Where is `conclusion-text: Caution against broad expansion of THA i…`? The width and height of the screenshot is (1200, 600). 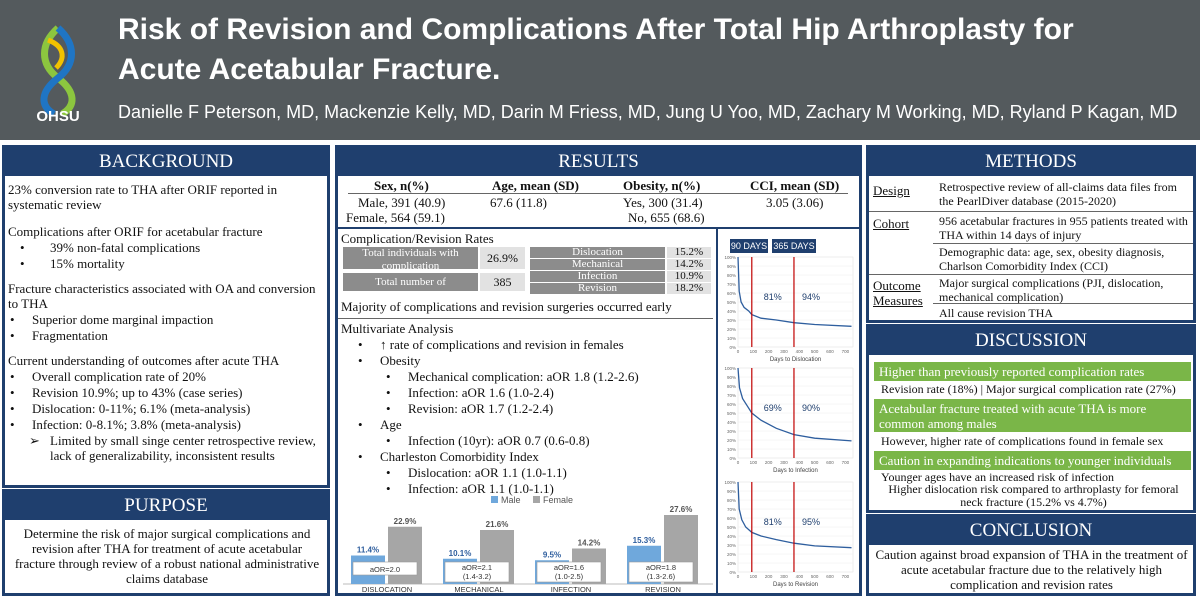
conclusion-text: Caution against broad expansion of THA i… is located at coordinates (1031, 569).